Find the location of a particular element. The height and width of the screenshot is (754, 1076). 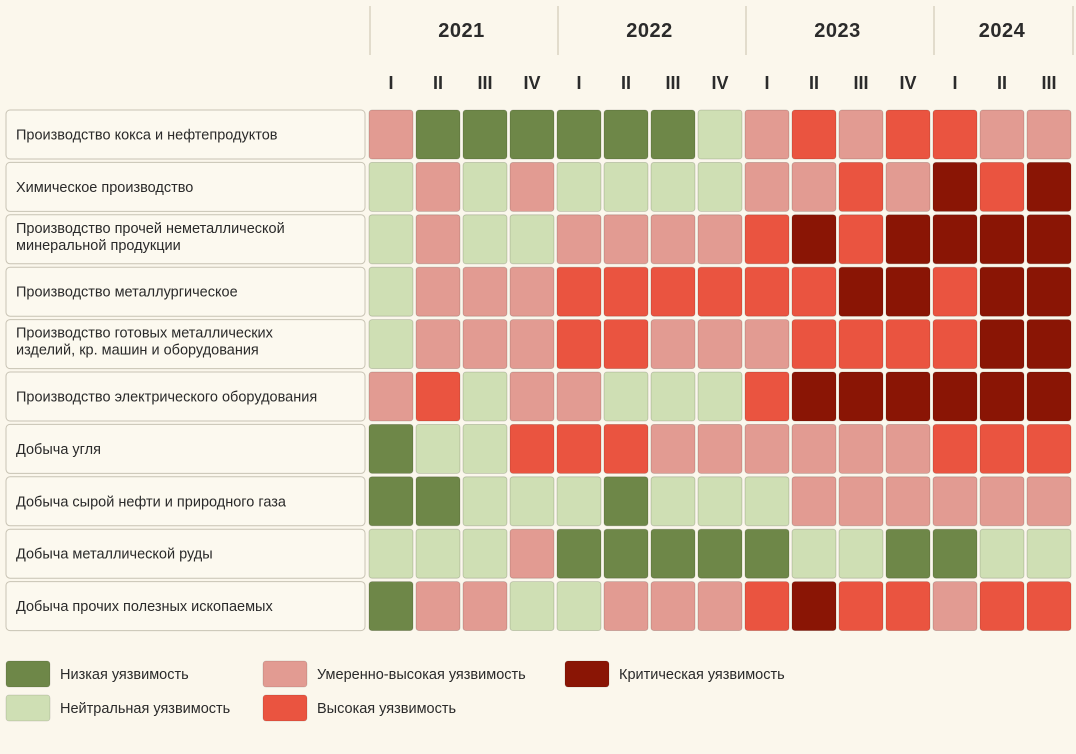

row-label: Добыча прочих полезных ископаемых is located at coordinates (144, 607).